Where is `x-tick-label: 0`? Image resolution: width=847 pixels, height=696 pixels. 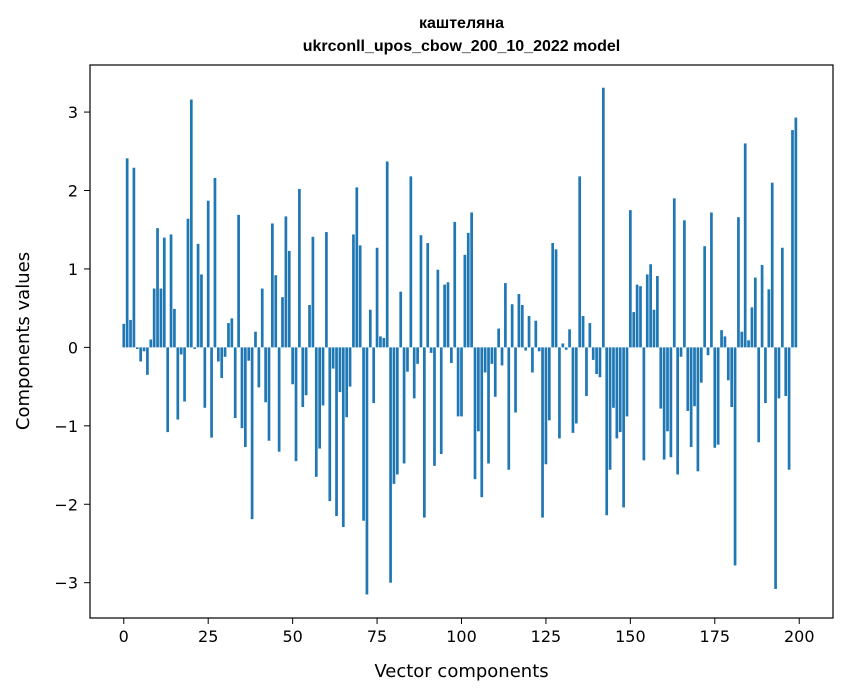
x-tick-label: 0 is located at coordinates (124, 636).